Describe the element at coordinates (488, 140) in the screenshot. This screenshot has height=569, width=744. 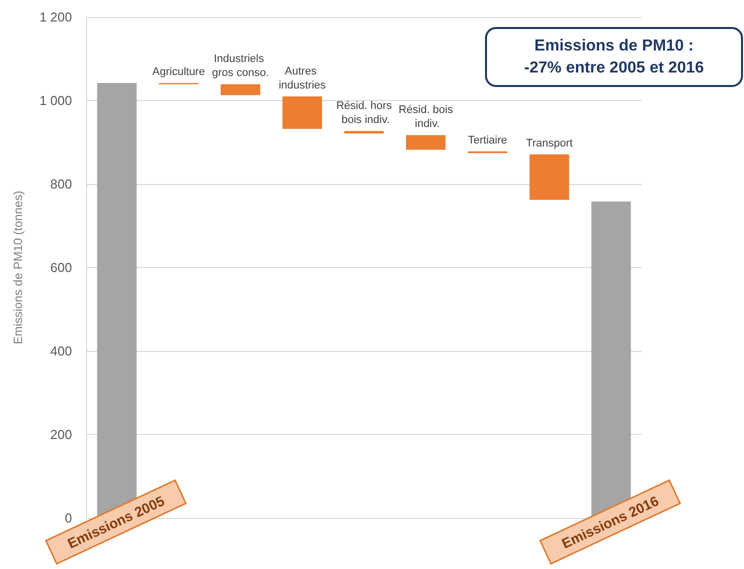
I see `x-tick-label: Tertiaire` at that location.